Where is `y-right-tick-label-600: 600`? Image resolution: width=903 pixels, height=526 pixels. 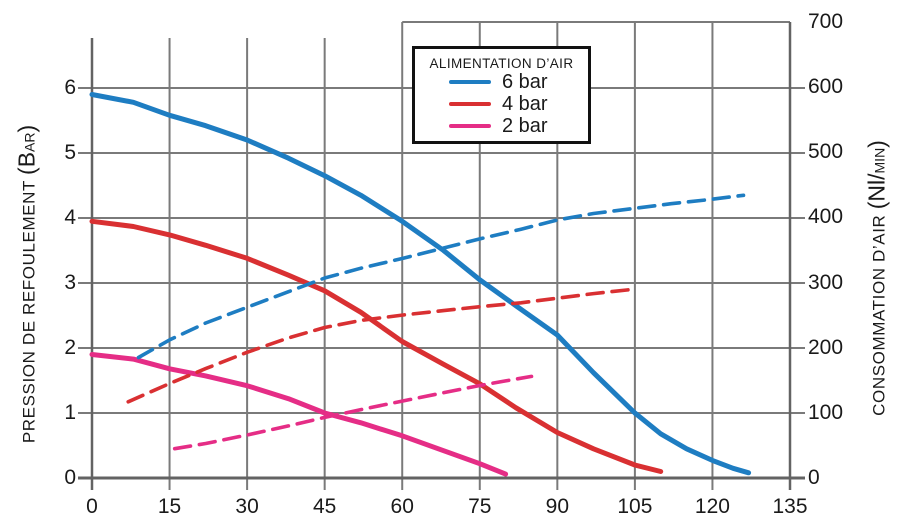
y-right-tick-label-600: 600 is located at coordinates (826, 87).